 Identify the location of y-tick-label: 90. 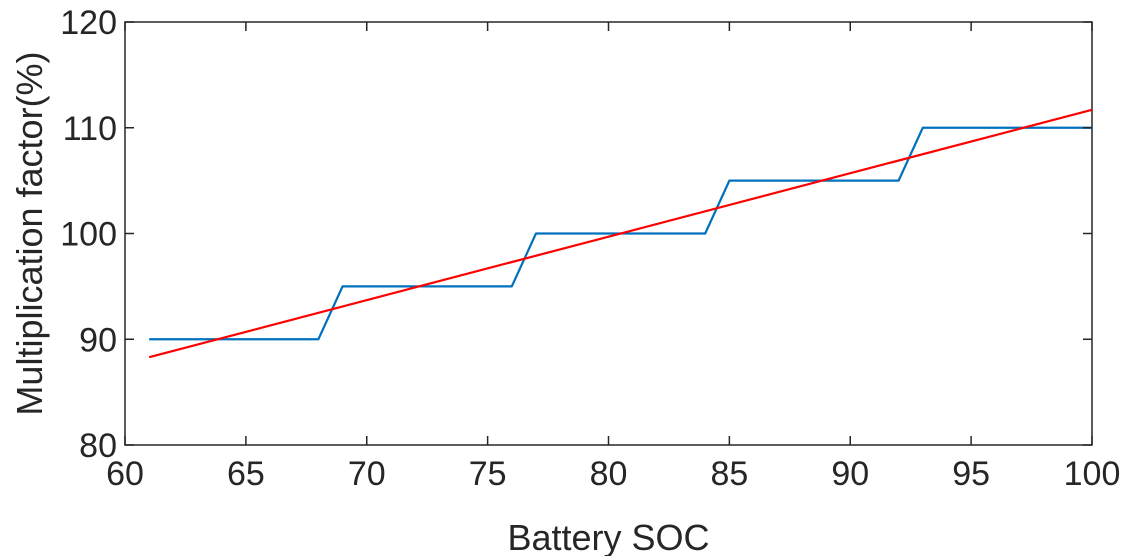
(98, 340).